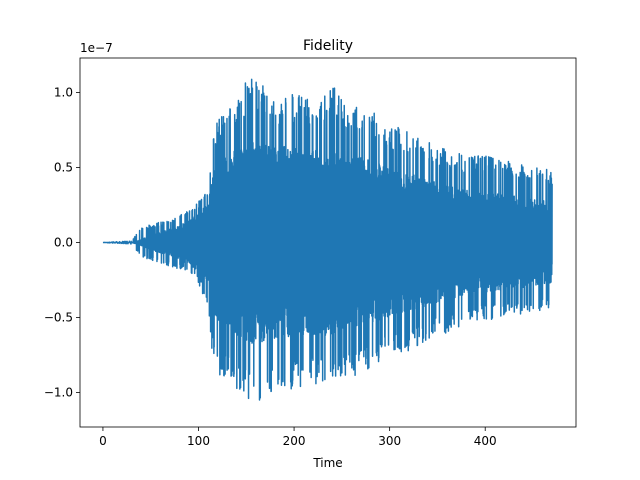 The width and height of the screenshot is (640, 480). I want to click on y-tick-label: 0.5, so click(63, 168).